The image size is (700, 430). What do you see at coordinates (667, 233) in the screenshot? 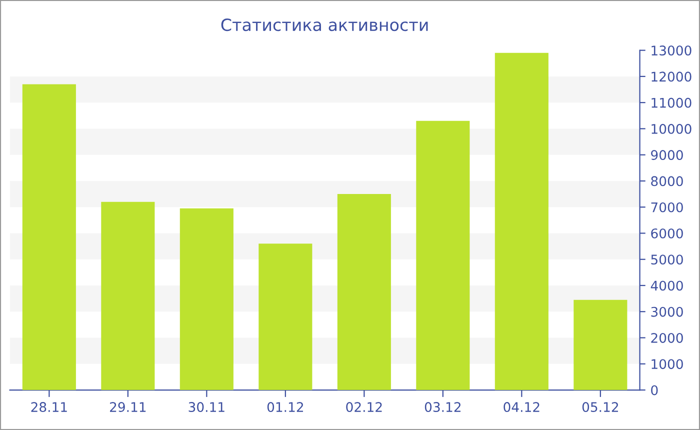
I see `y-tick-label: 6000` at bounding box center [667, 233].